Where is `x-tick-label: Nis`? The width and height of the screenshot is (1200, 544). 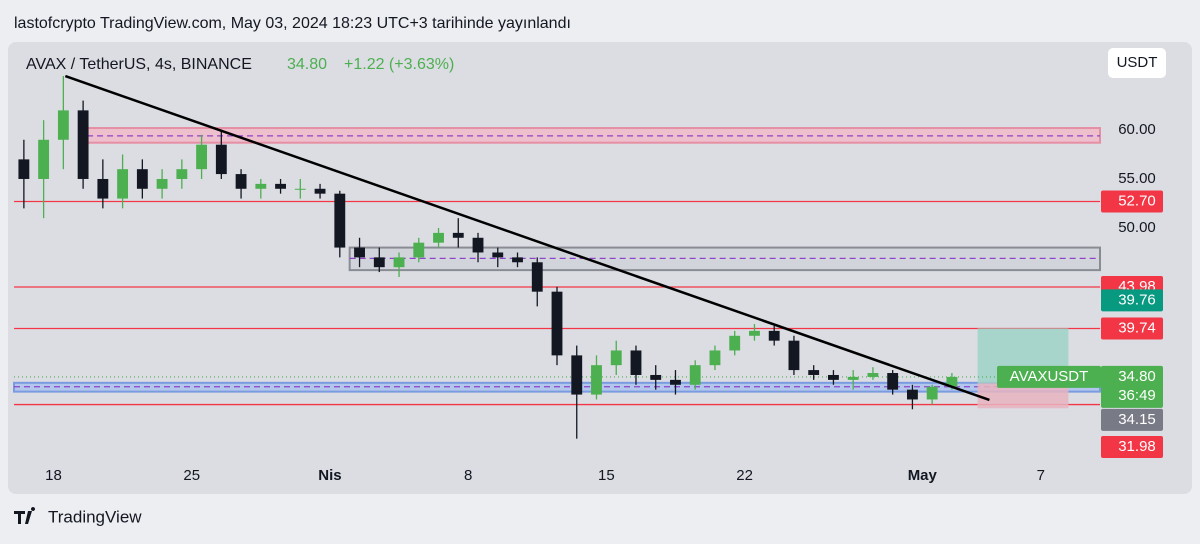 x-tick-label: Nis is located at coordinates (329, 475).